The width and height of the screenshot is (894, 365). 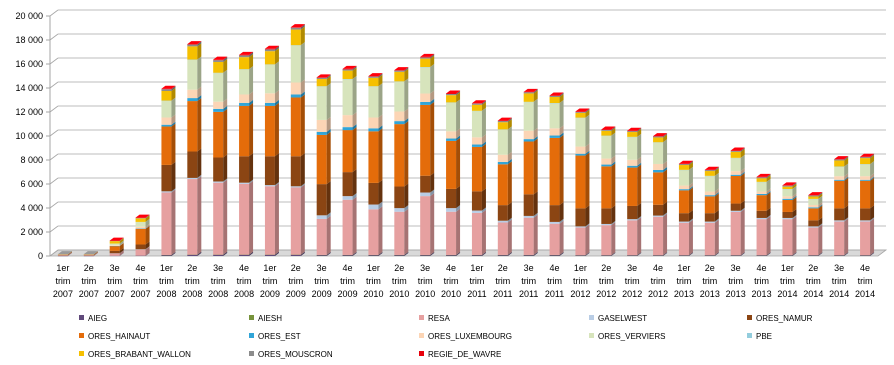 I want to click on x-tick-label: 2011, so click(x=528, y=294).